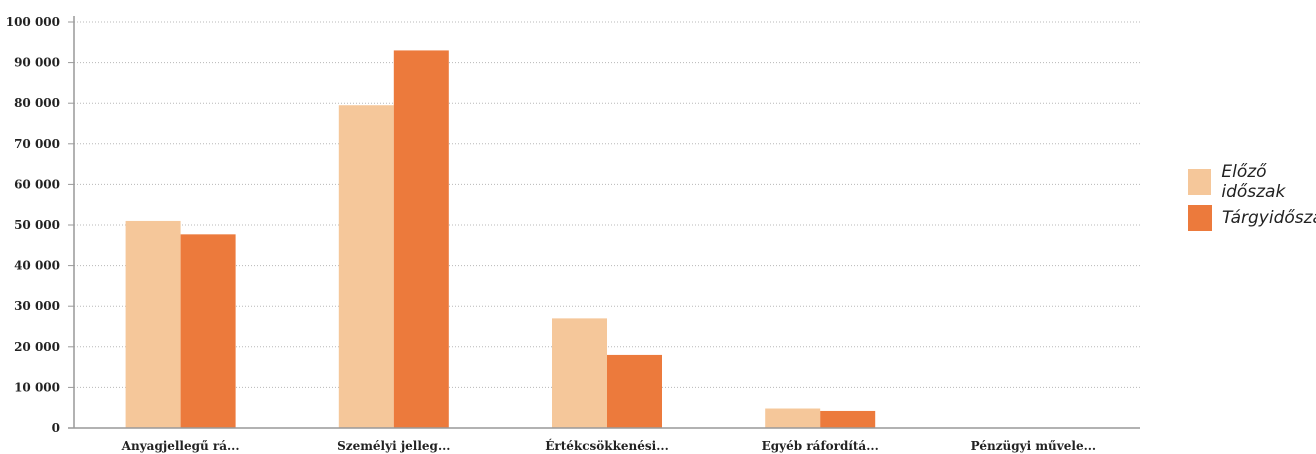  Describe the element at coordinates (1200, 218) in the screenshot. I see `legend-swatch-current` at that location.